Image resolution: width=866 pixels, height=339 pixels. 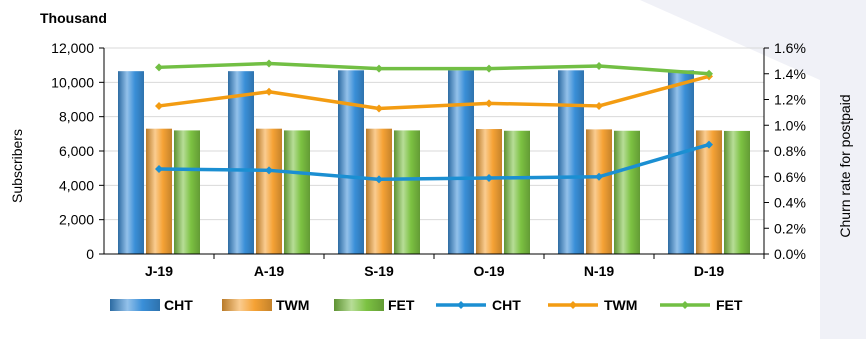 What do you see at coordinates (790, 177) in the screenshot?
I see `y2-tick-label: 0.6%` at bounding box center [790, 177].